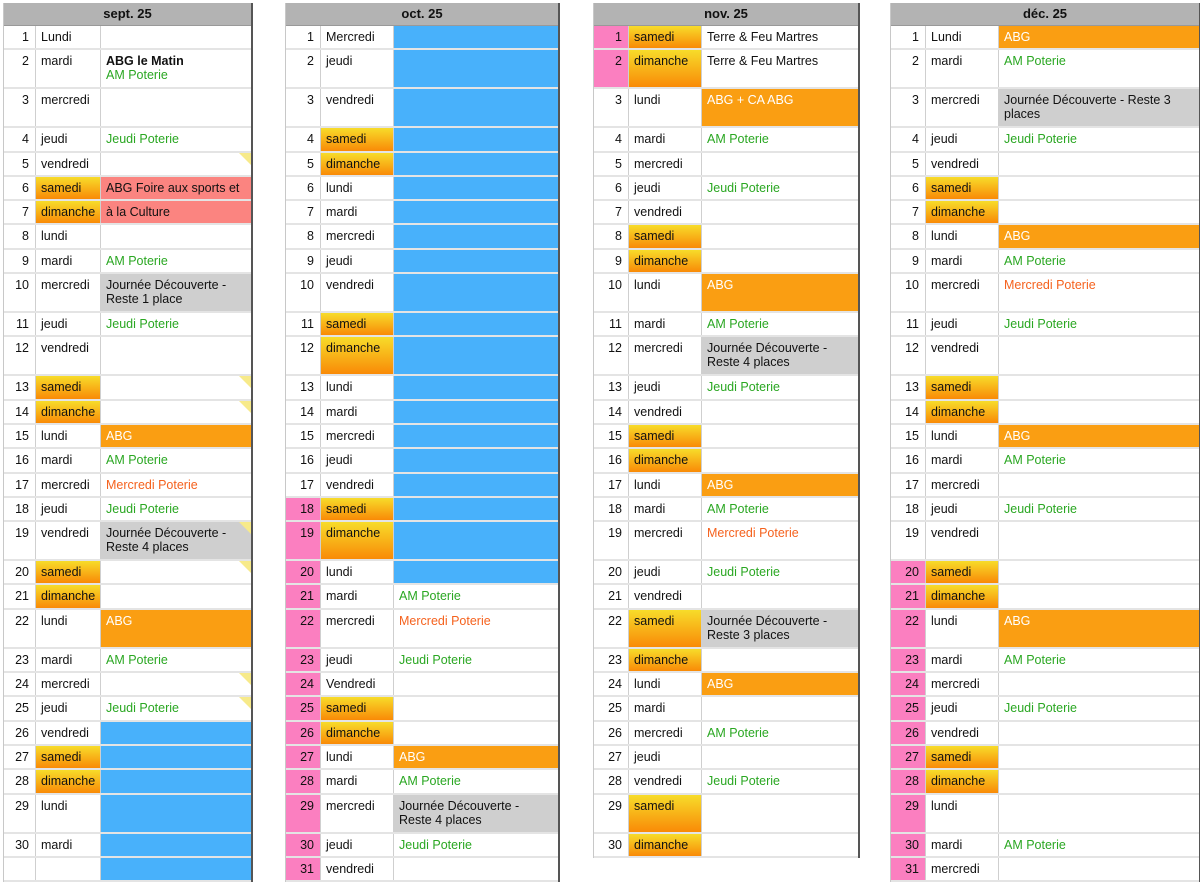 This screenshot has height=882, width=1200. Describe the element at coordinates (20, 139) in the screenshot. I see `day-number-cell: 4` at that location.